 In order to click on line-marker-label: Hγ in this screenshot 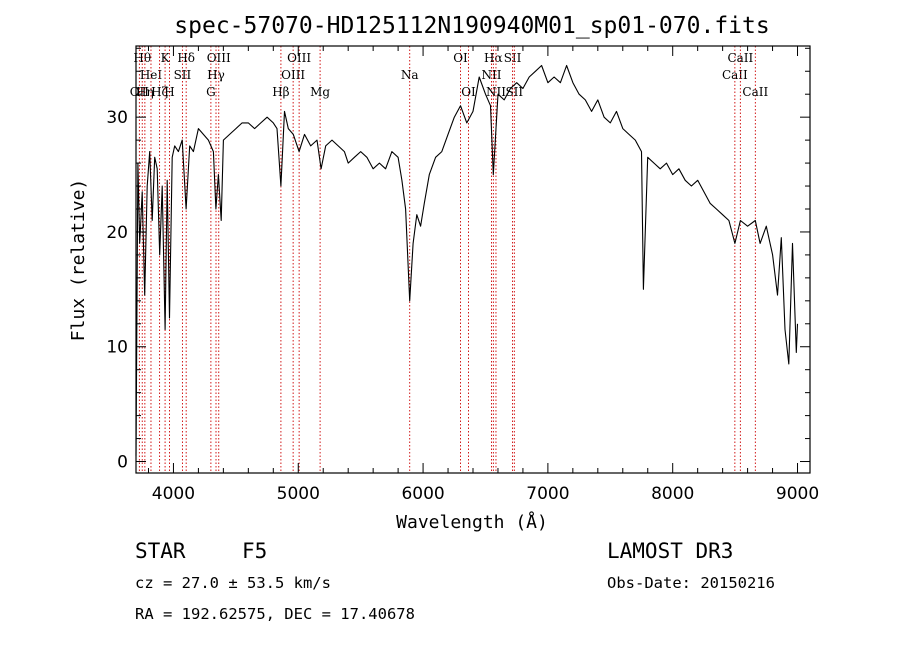, I will do `click(216, 75)`.